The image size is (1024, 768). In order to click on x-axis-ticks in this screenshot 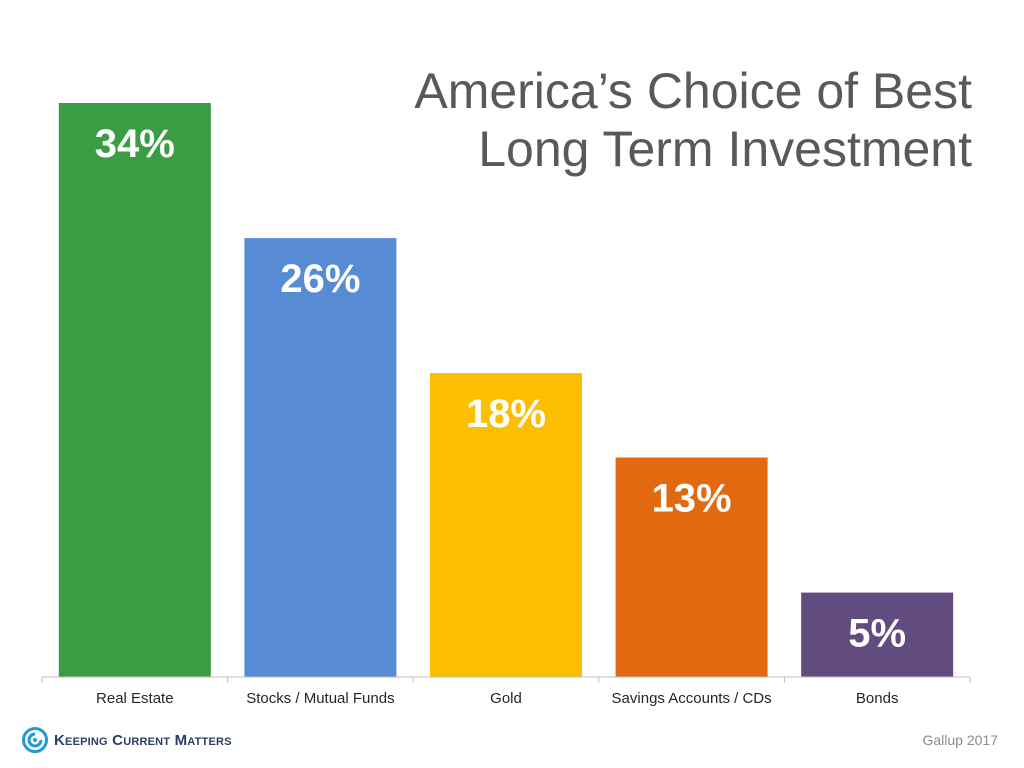, I will do `click(506, 680)`.